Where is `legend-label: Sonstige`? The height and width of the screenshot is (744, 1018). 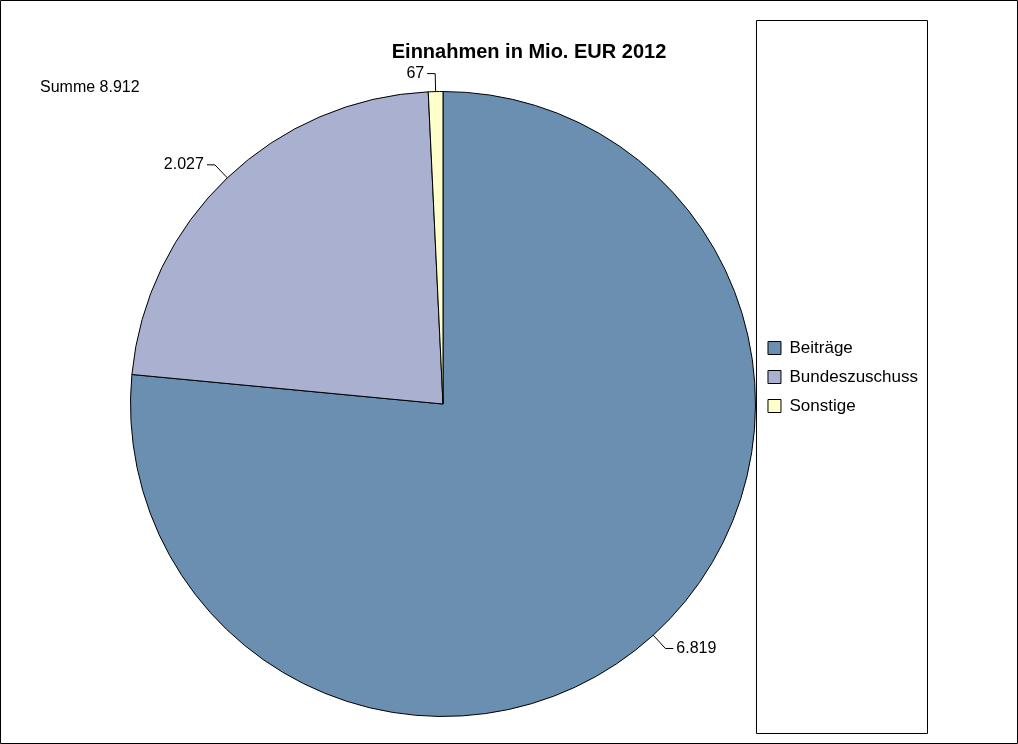
legend-label: Sonstige is located at coordinates (822, 405).